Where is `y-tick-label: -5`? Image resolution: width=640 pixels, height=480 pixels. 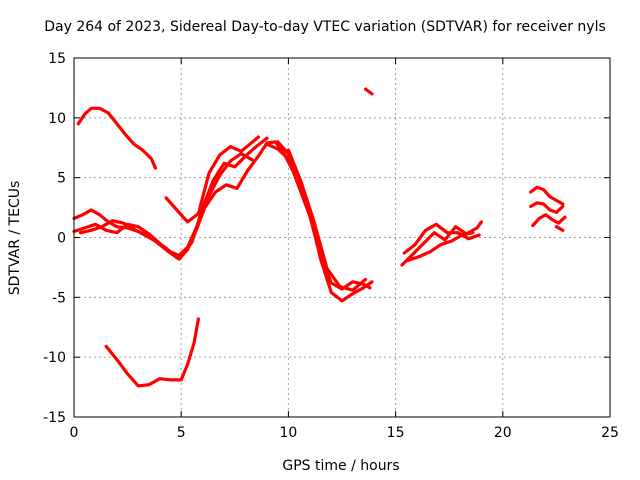 y-tick-label: -5 is located at coordinates (59, 298).